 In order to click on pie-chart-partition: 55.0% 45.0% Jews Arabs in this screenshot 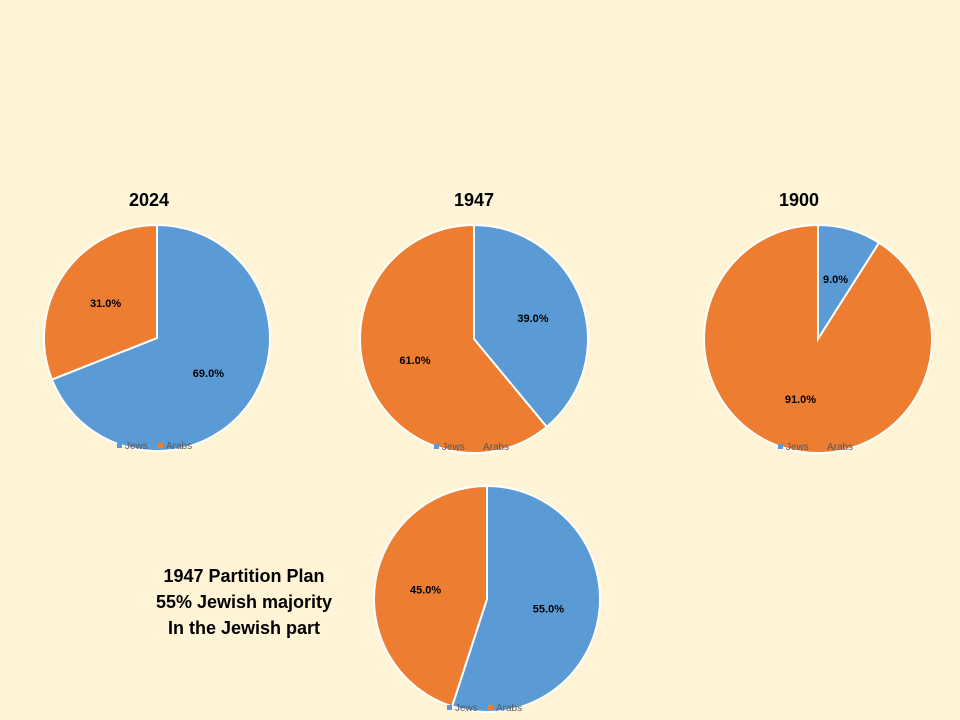, I will do `click(487, 599)`.